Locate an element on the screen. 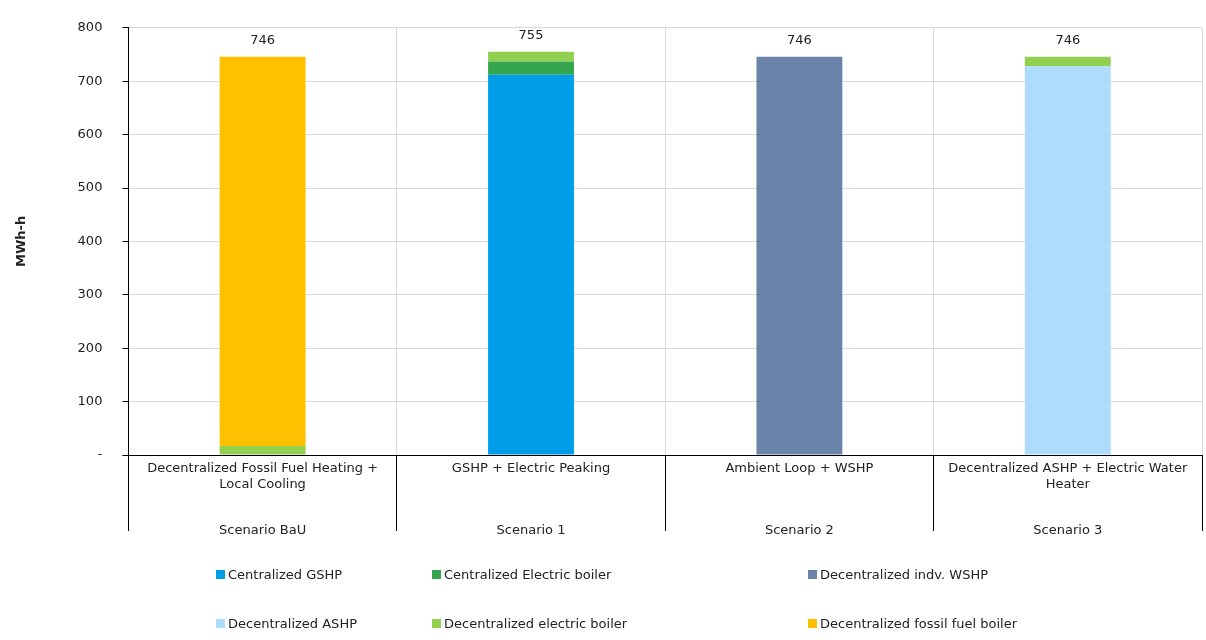  x-tick-label: Decentralized Fossil Fuel Heating + Local Cooling is located at coordinates (263, 475).